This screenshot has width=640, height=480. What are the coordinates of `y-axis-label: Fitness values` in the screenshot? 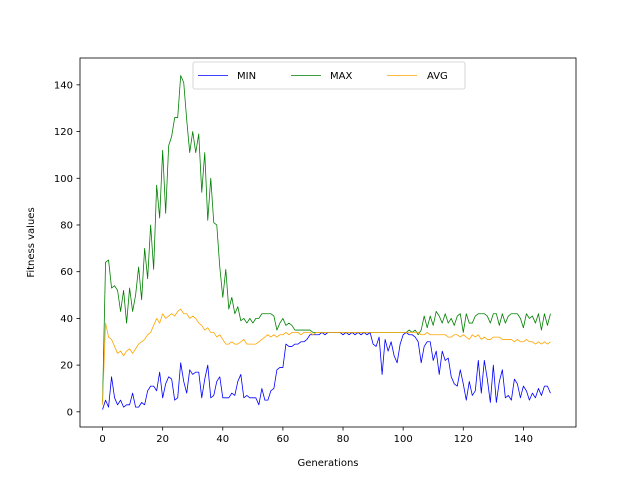 It's located at (31, 242).